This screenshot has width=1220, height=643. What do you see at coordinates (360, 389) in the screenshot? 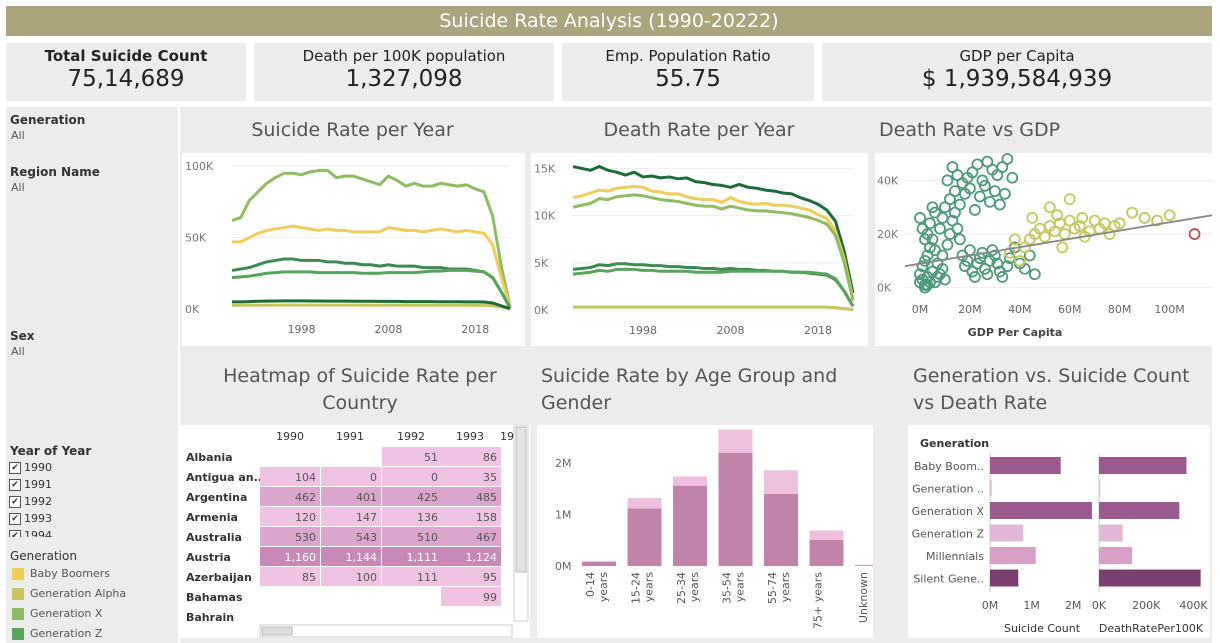
I see `chart-title-heatmap: Heatmap of Suicide Rate per Country` at bounding box center [360, 389].